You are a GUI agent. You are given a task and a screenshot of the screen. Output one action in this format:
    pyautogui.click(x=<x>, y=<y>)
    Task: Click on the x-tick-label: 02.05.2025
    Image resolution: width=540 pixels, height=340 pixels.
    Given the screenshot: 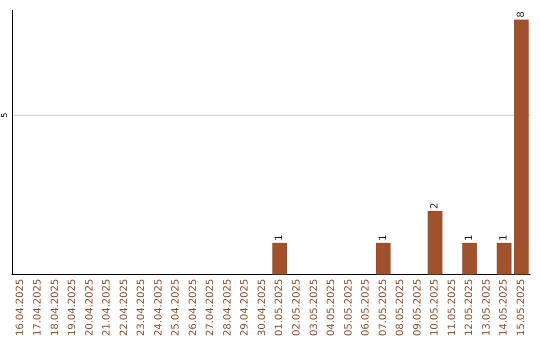 What is the action you would take?
    pyautogui.click(x=296, y=307)
    